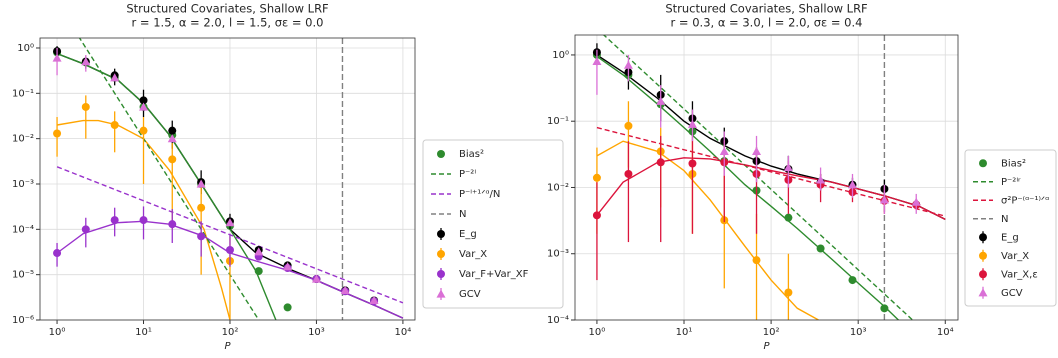 This screenshot has width=1058, height=358. Describe the element at coordinates (1019, 274) in the screenshot. I see `legend-label: Var_X,ε` at that location.